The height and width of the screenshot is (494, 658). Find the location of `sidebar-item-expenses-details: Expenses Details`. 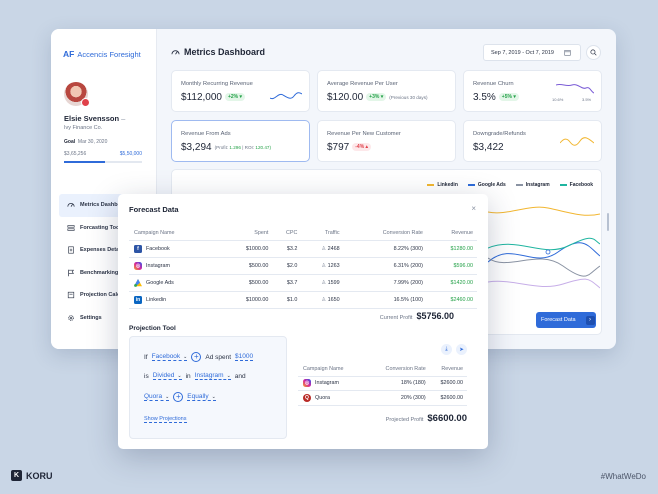

sidebar-item-expenses-details: Expenses Details is located at coordinates (108, 250).